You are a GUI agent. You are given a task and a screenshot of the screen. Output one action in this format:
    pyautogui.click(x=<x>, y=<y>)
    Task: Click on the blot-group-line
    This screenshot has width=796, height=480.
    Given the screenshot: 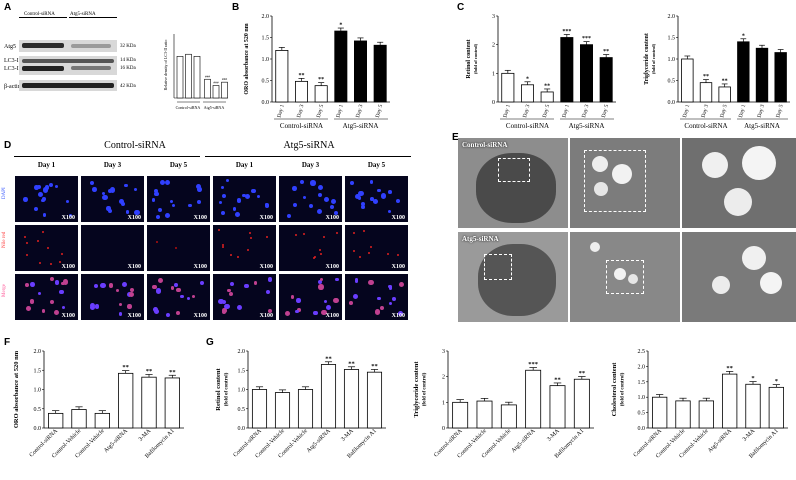 What is the action you would take?
    pyautogui.click(x=43, y=17)
    